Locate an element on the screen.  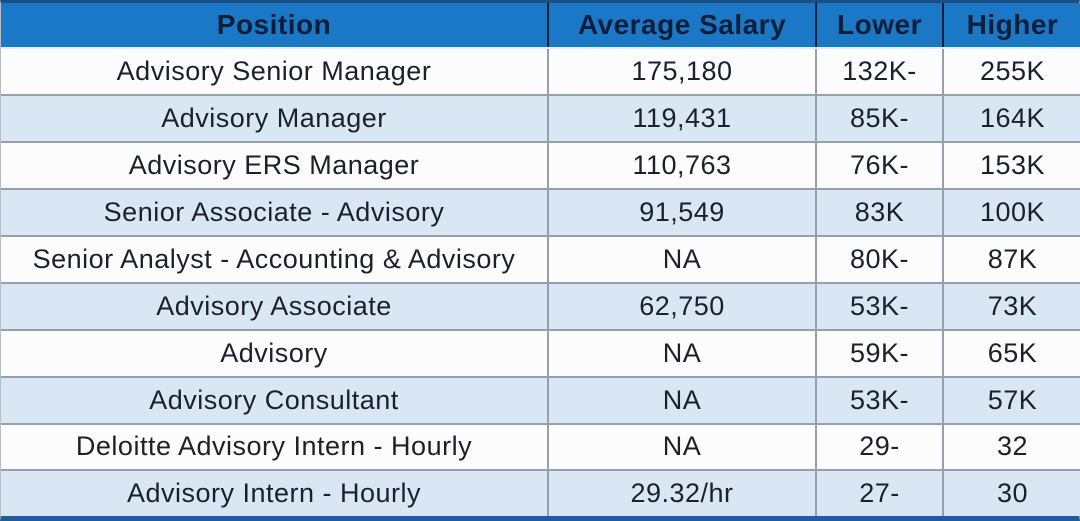
table-row: Advisory Consultant NA 53K- 57K is located at coordinates (540, 399).